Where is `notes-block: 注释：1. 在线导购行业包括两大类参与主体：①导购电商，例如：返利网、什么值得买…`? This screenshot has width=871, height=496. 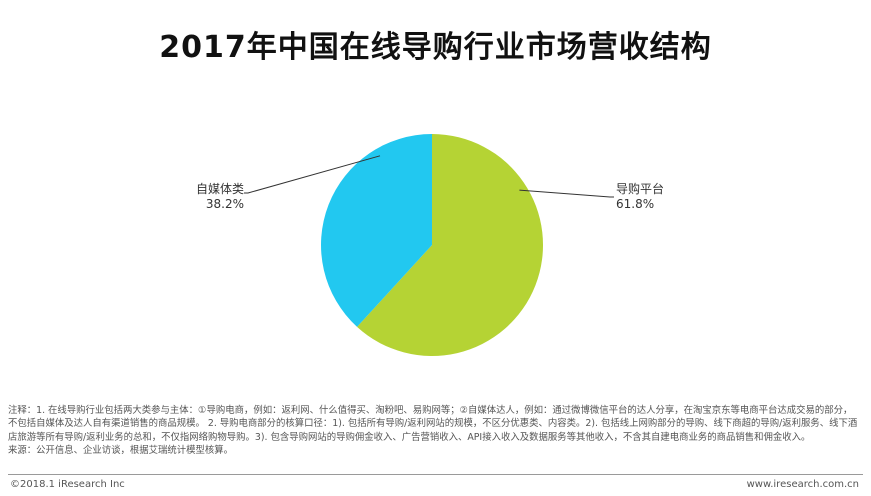
notes-block: 注释：1. 在线导购行业包括两大类参与主体：①导购电商，例如：返利网、什么值得买… is located at coordinates (434, 431).